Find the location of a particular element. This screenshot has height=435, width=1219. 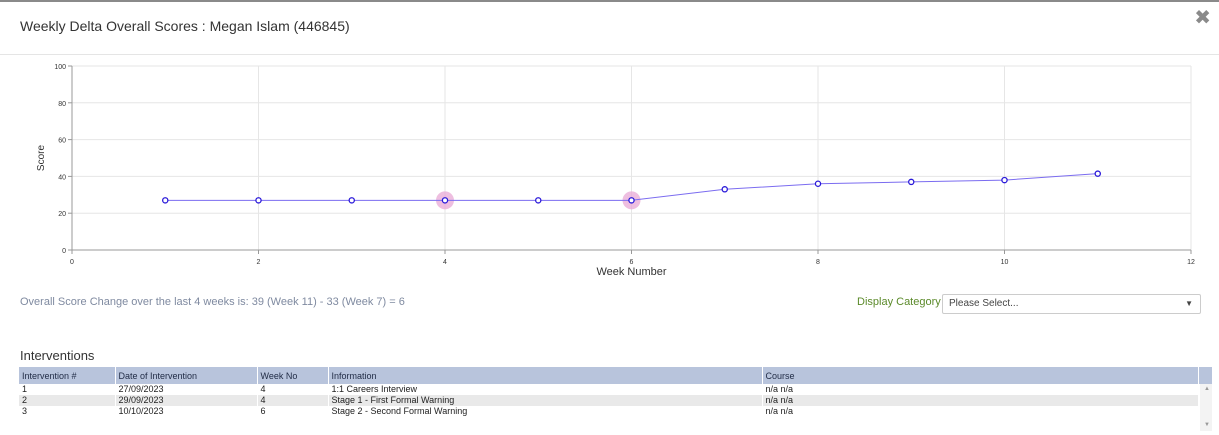

y-axis-title: Score is located at coordinates (41, 158).